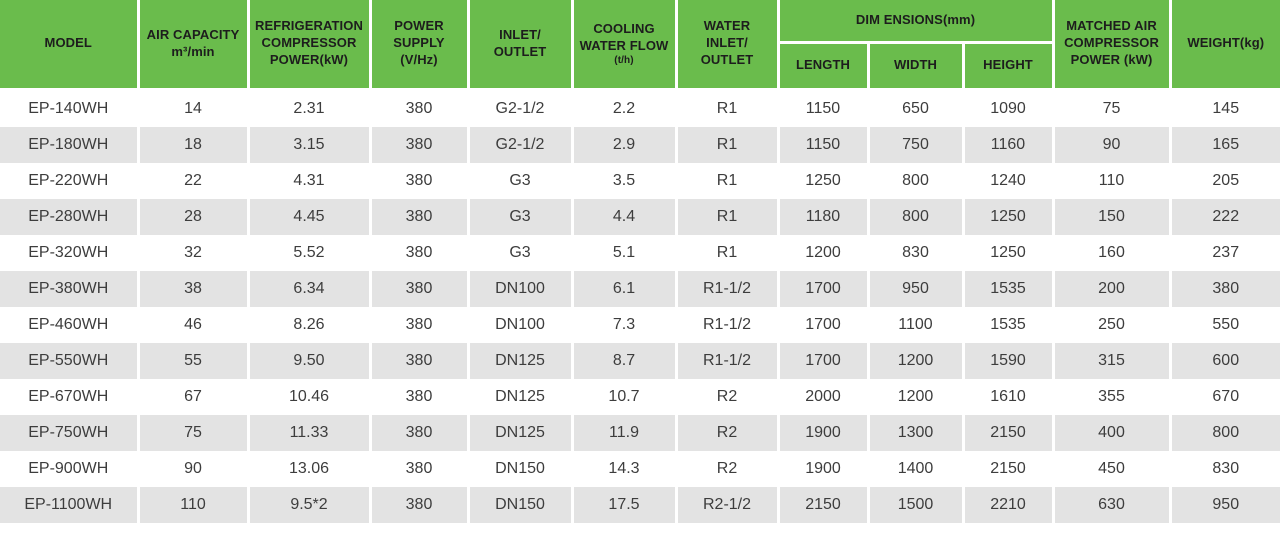  Describe the element at coordinates (1224, 396) in the screenshot. I see `cell: 670` at that location.